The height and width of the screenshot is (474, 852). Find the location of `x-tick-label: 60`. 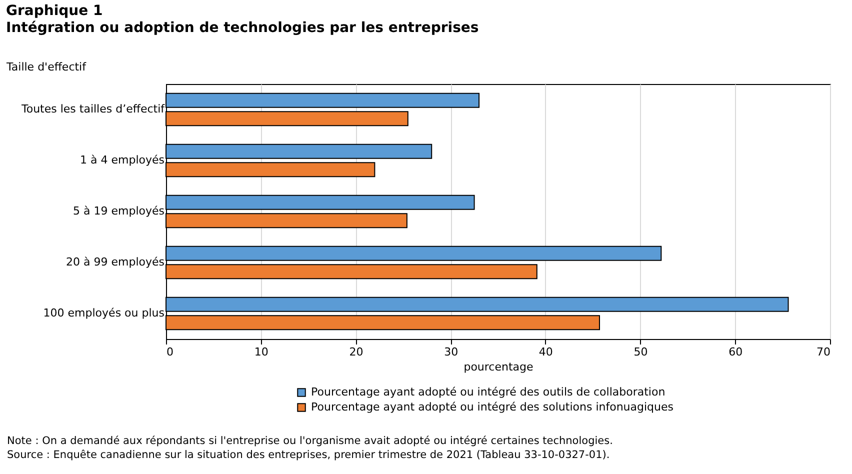

x-tick-label: 60 is located at coordinates (735, 352).